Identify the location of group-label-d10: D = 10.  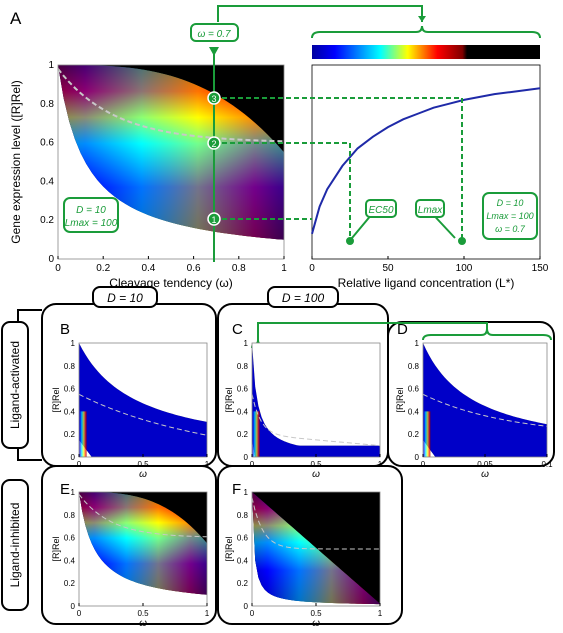
(125, 298).